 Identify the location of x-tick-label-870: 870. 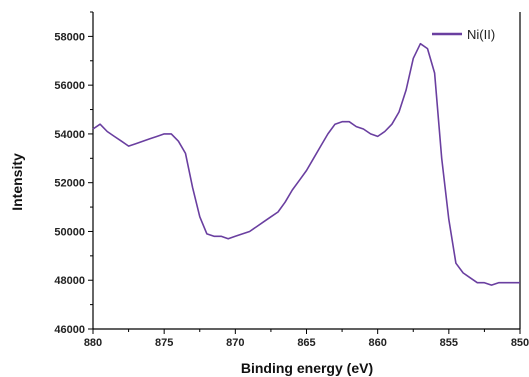
(235, 343).